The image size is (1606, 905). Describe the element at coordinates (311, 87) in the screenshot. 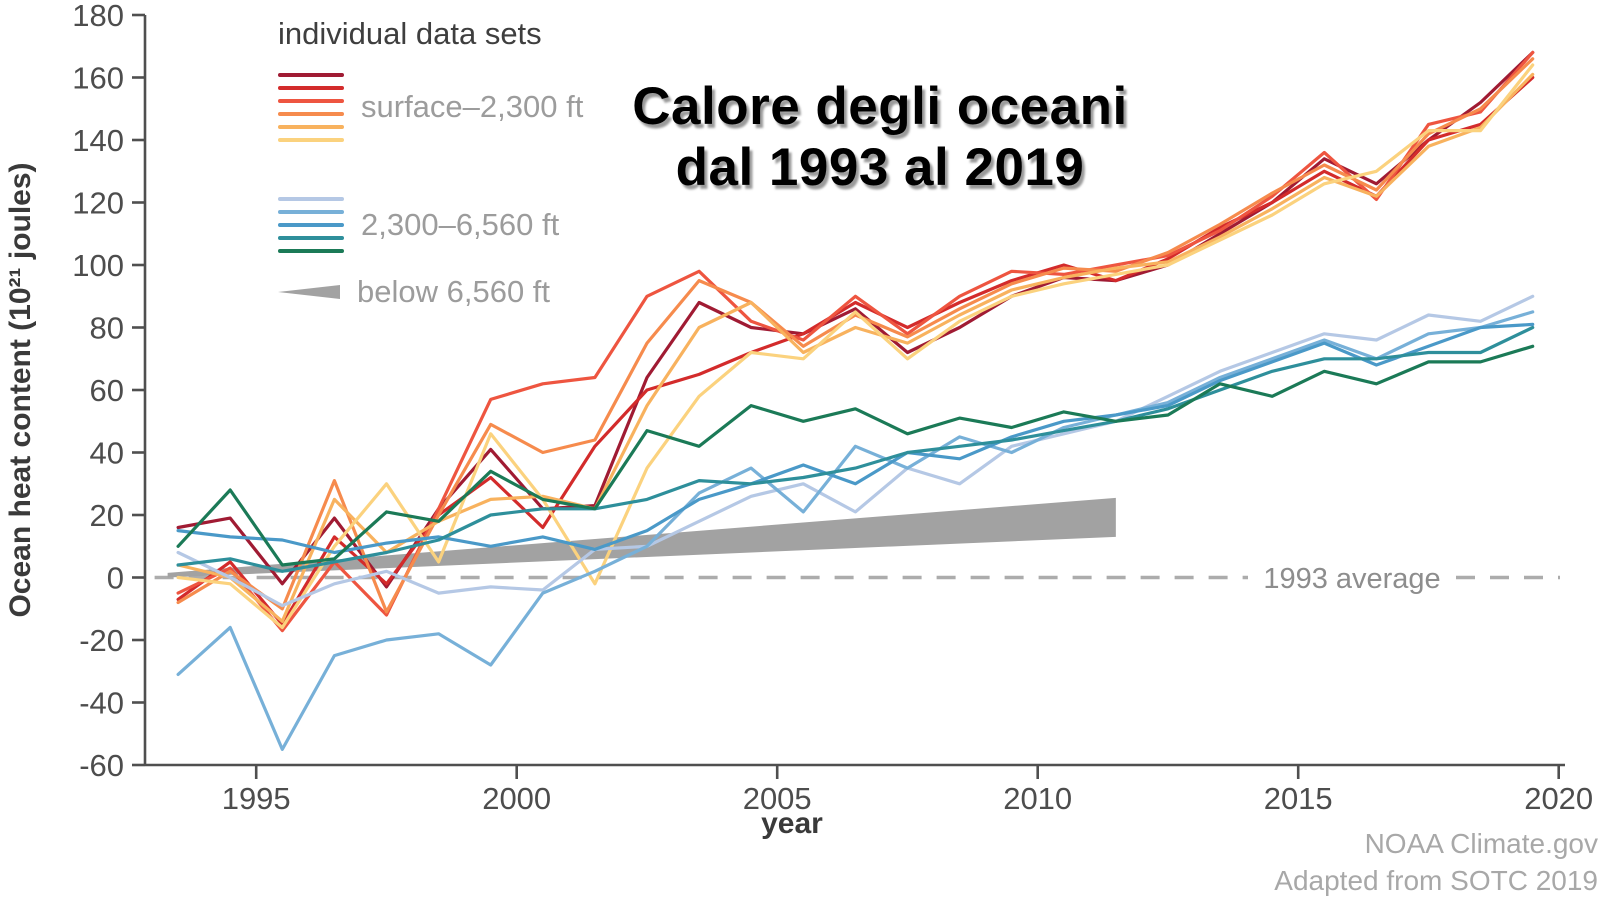

I see `legend-swatch-surface-red` at that location.